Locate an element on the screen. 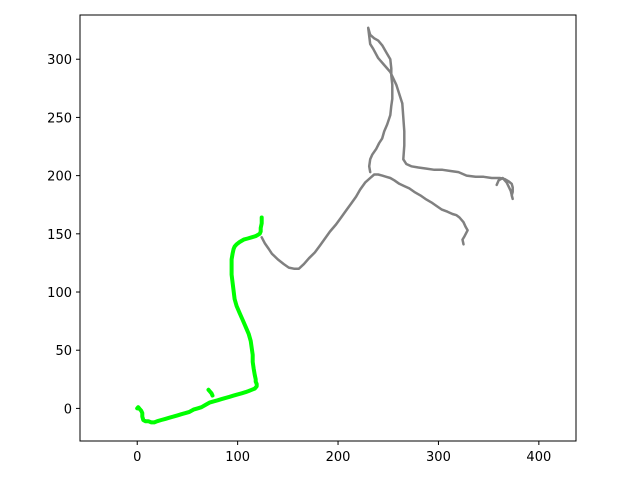  y-tick-label: 300 is located at coordinates (59, 60).